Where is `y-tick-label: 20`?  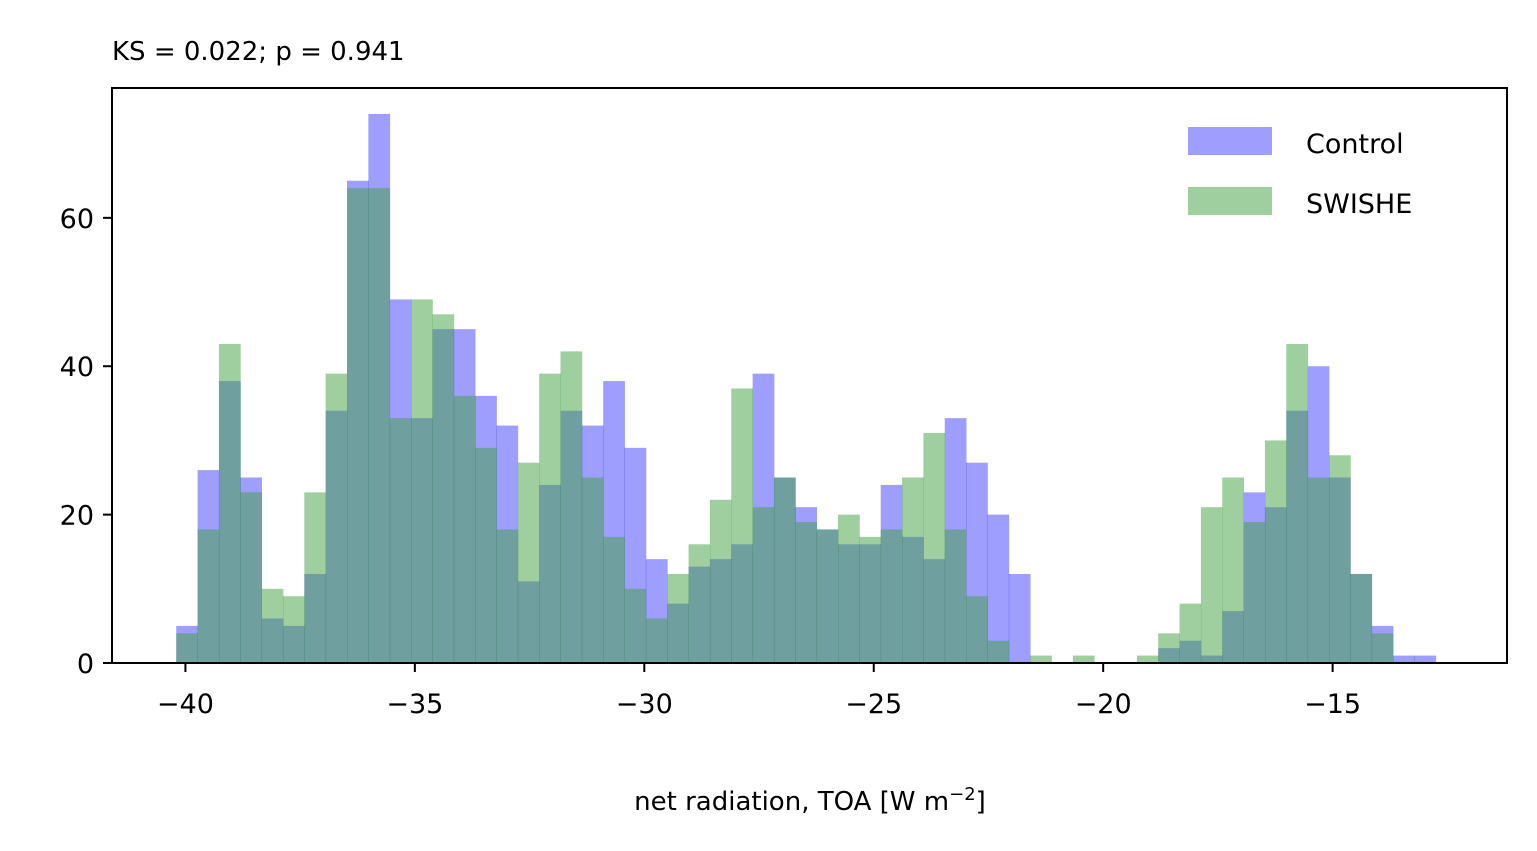
y-tick-label: 20 is located at coordinates (77, 516).